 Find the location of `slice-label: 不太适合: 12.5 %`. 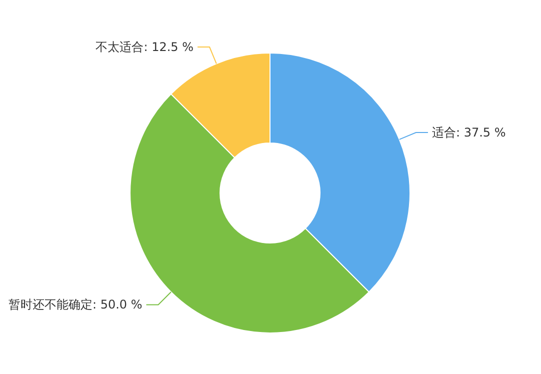

slice-label: 不太适合: 12.5 % is located at coordinates (145, 47).